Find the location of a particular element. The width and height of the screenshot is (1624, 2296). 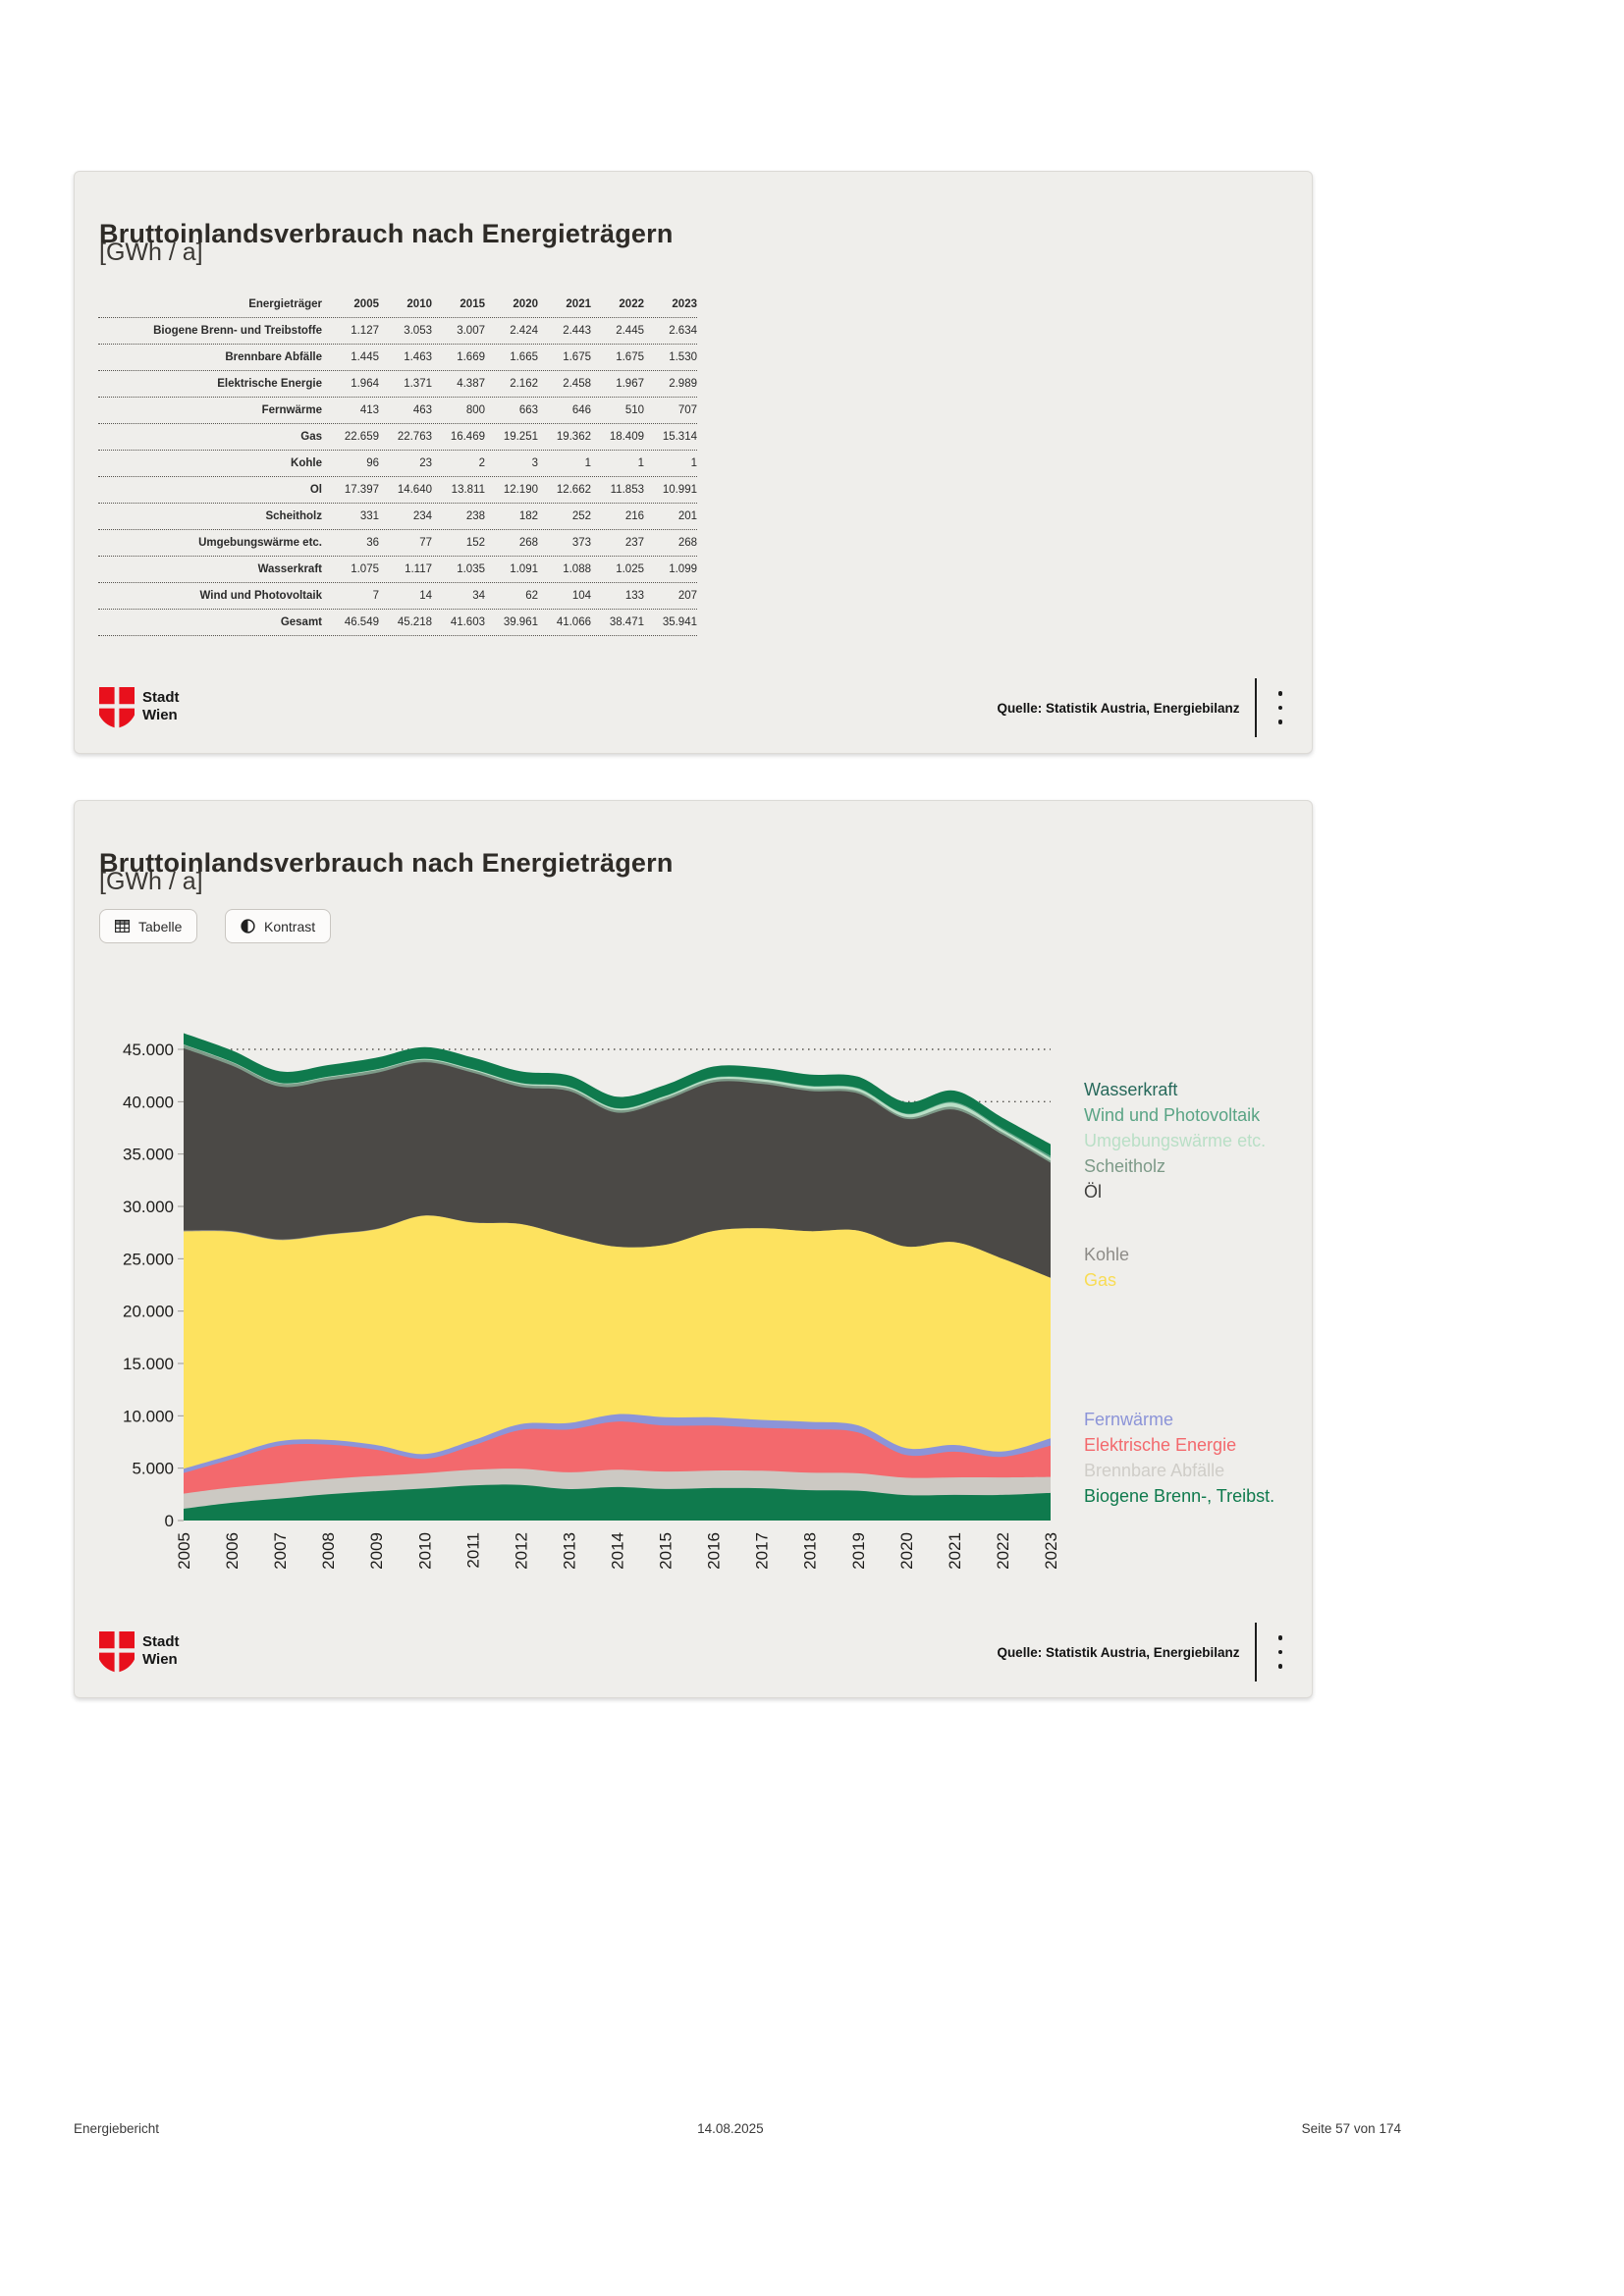

value-cell: 11.853 is located at coordinates (627, 490).